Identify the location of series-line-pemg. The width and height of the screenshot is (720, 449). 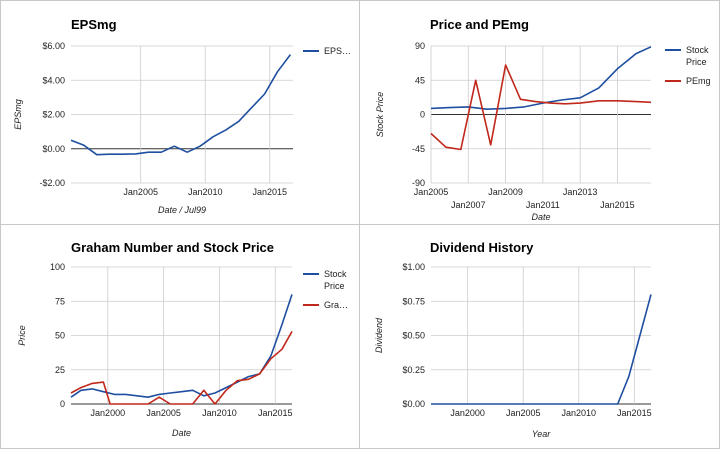
(541, 107).